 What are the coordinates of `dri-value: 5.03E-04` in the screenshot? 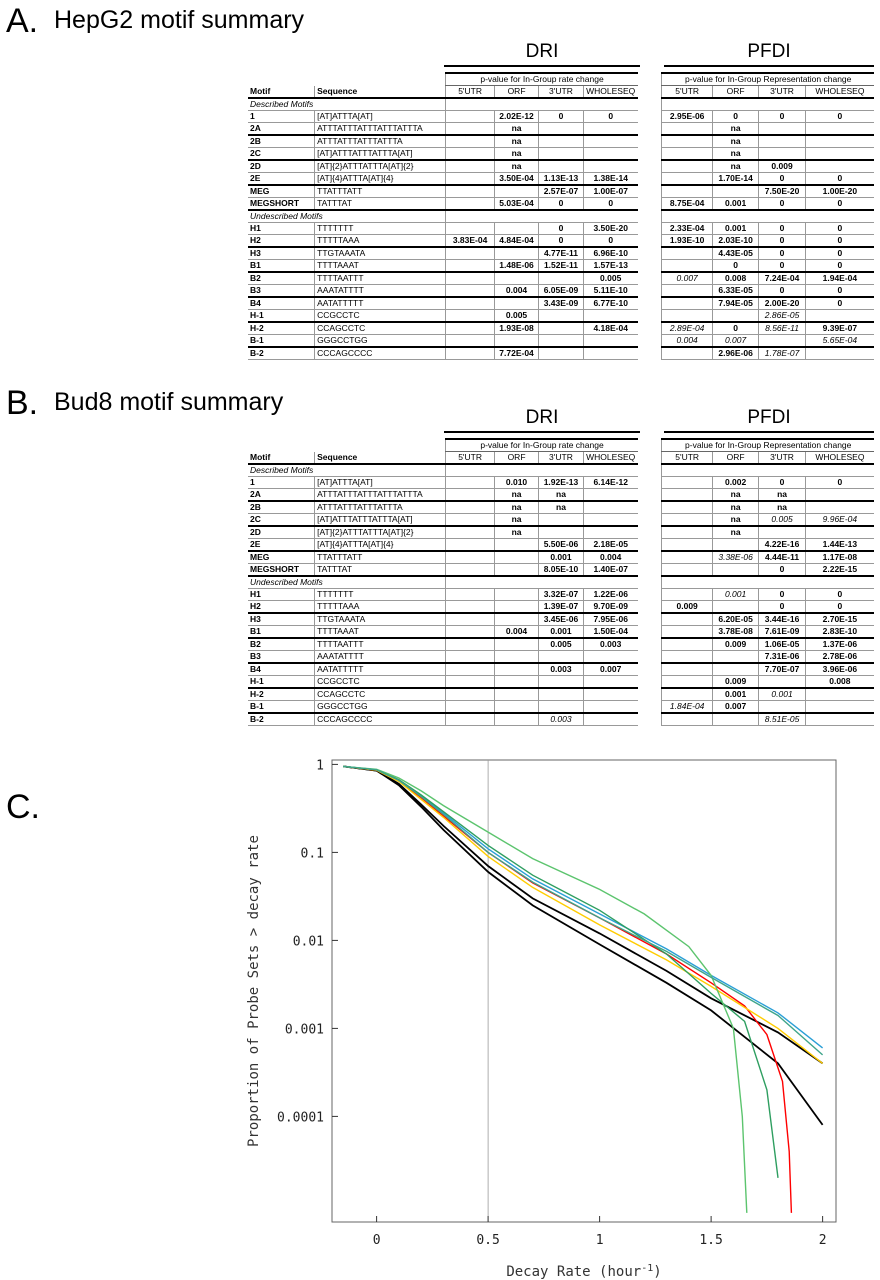 It's located at (516, 204).